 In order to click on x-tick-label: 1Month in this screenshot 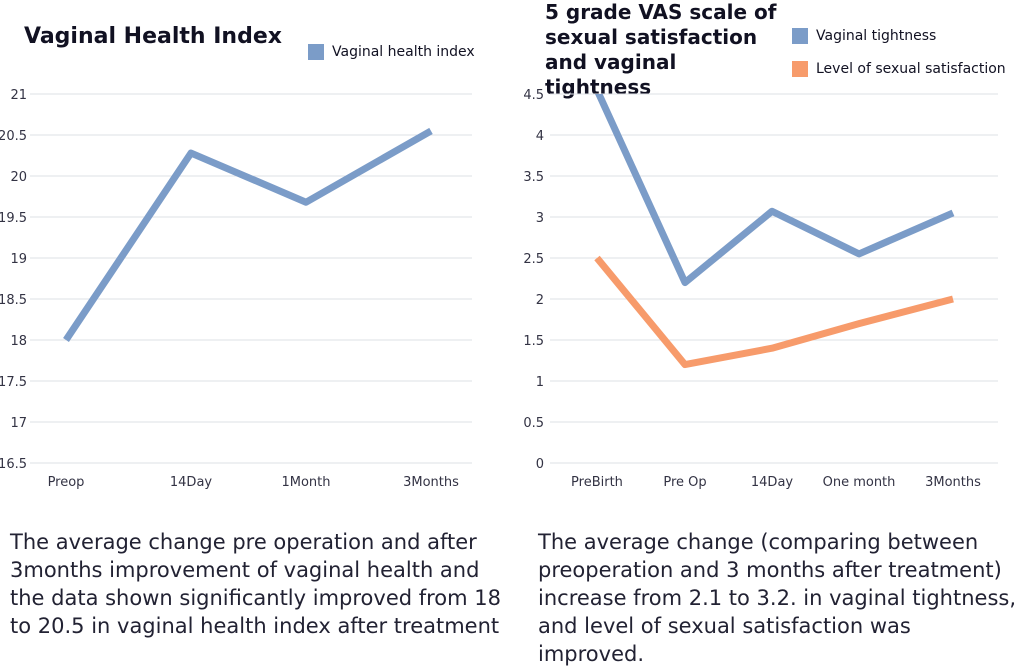, I will do `click(305, 482)`.